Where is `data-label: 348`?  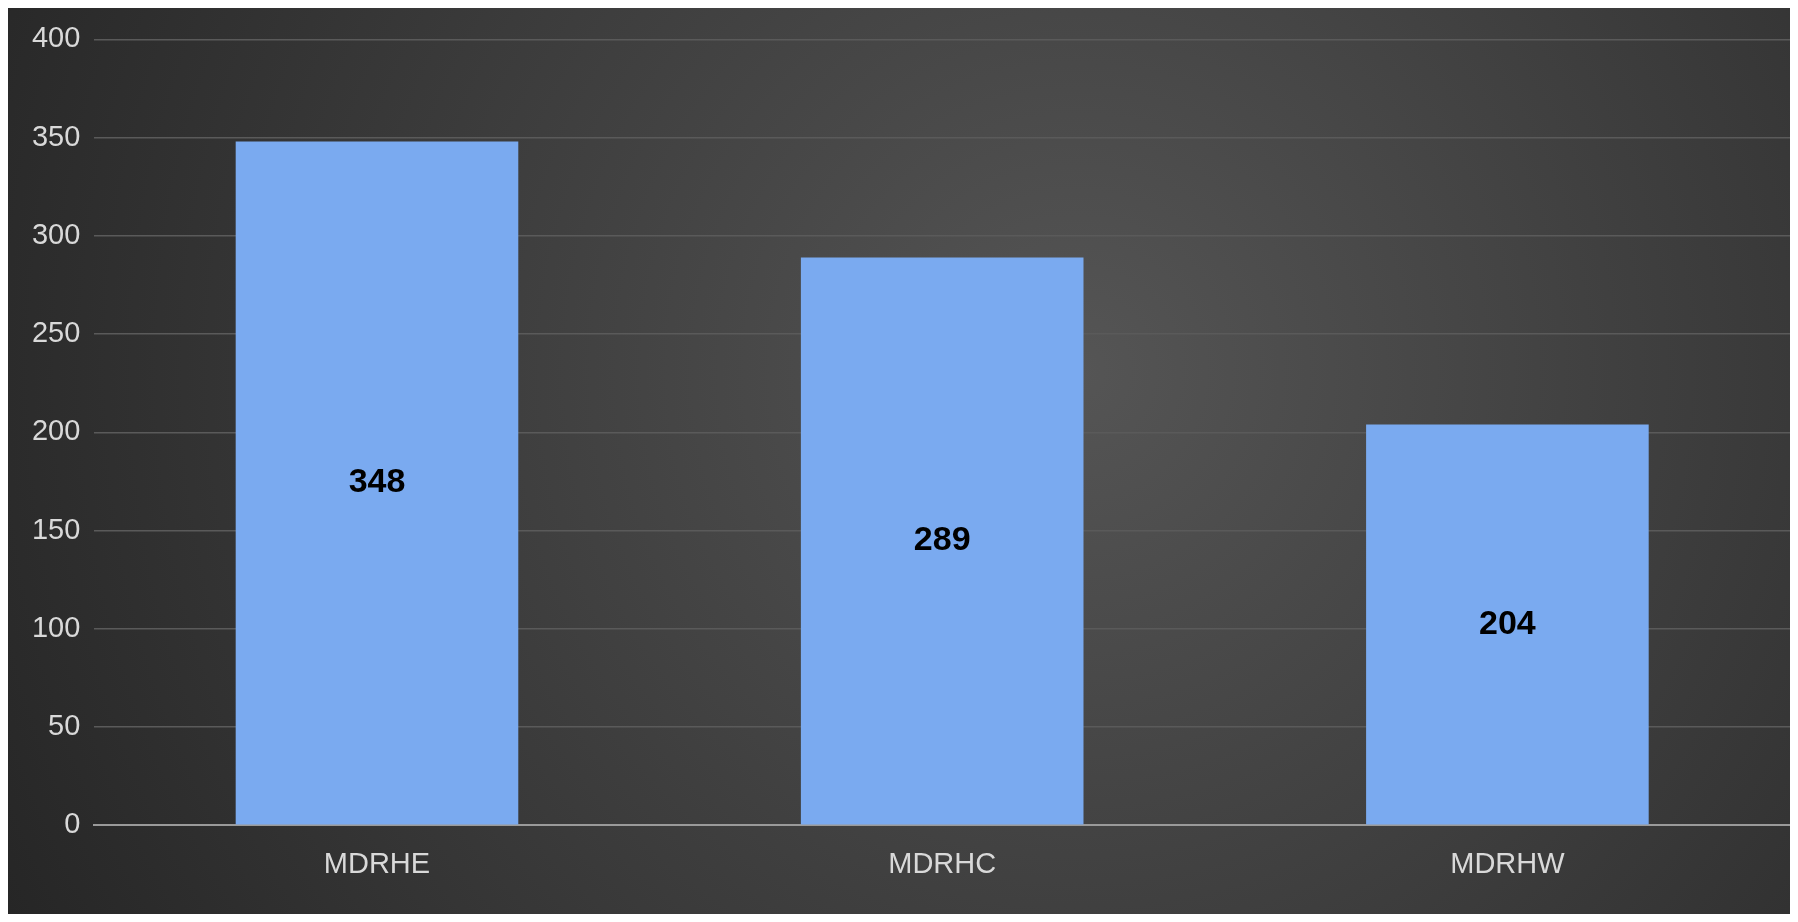 data-label: 348 is located at coordinates (377, 480).